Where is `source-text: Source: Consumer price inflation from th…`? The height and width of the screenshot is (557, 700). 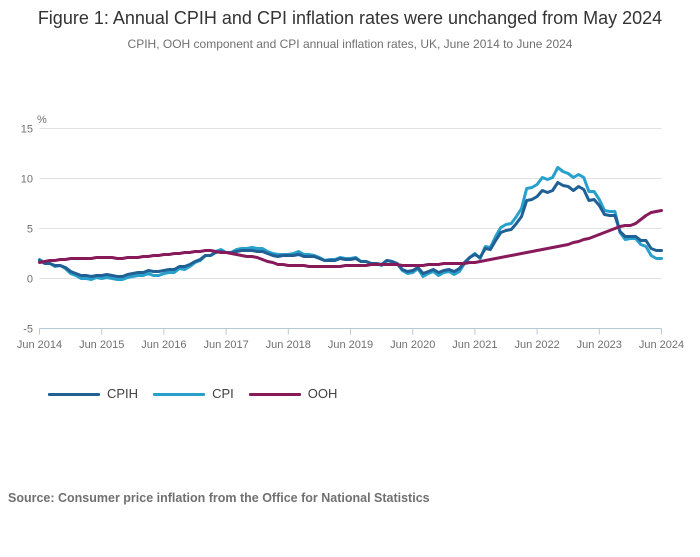 source-text: Source: Consumer price inflation from th… is located at coordinates (219, 498).